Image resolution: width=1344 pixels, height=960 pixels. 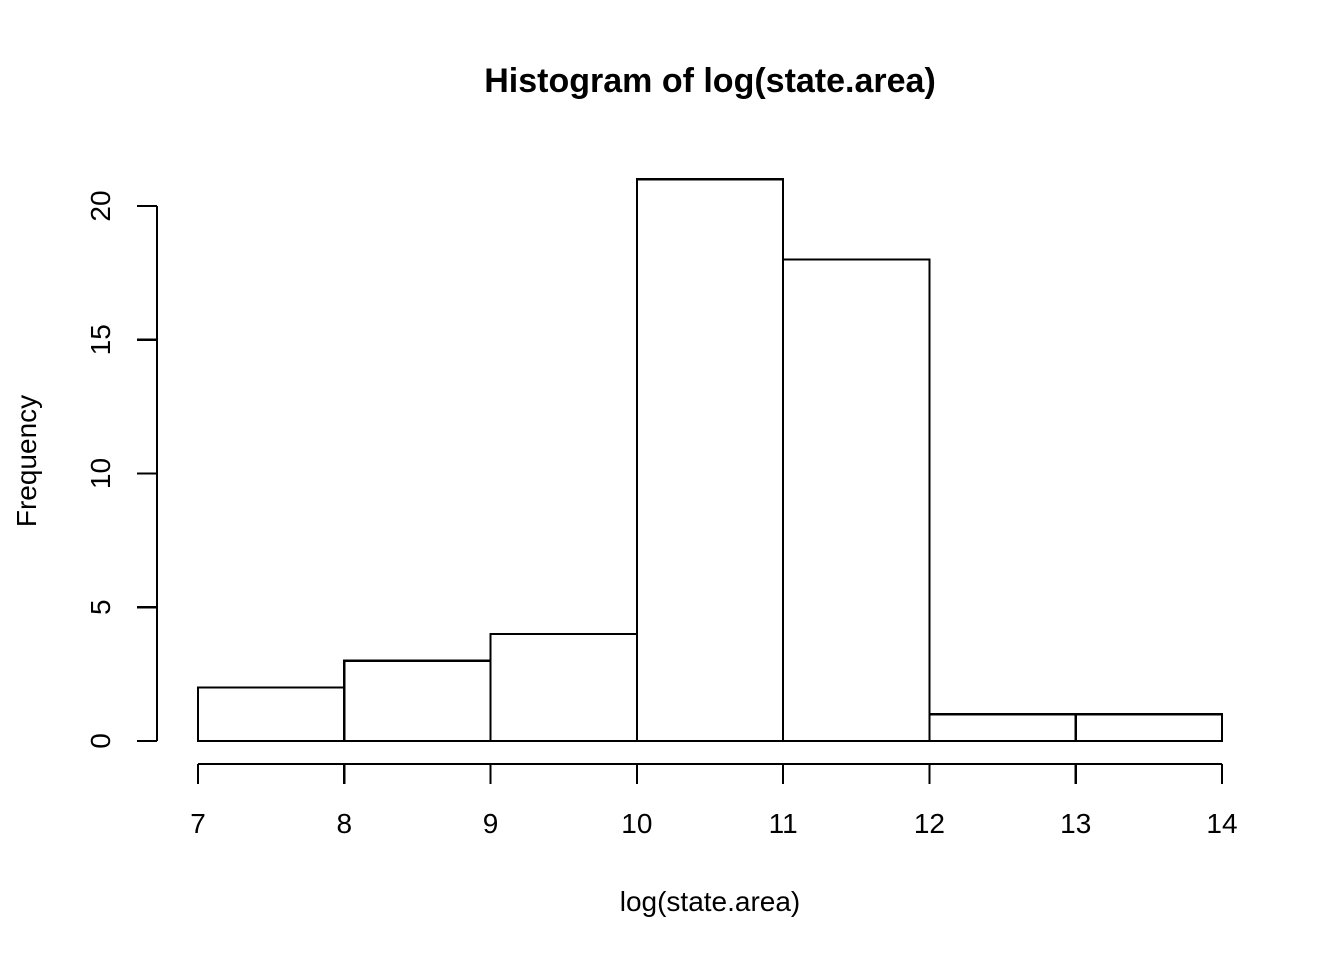 What do you see at coordinates (491, 823) in the screenshot?
I see `x-tick-label-9: 9` at bounding box center [491, 823].